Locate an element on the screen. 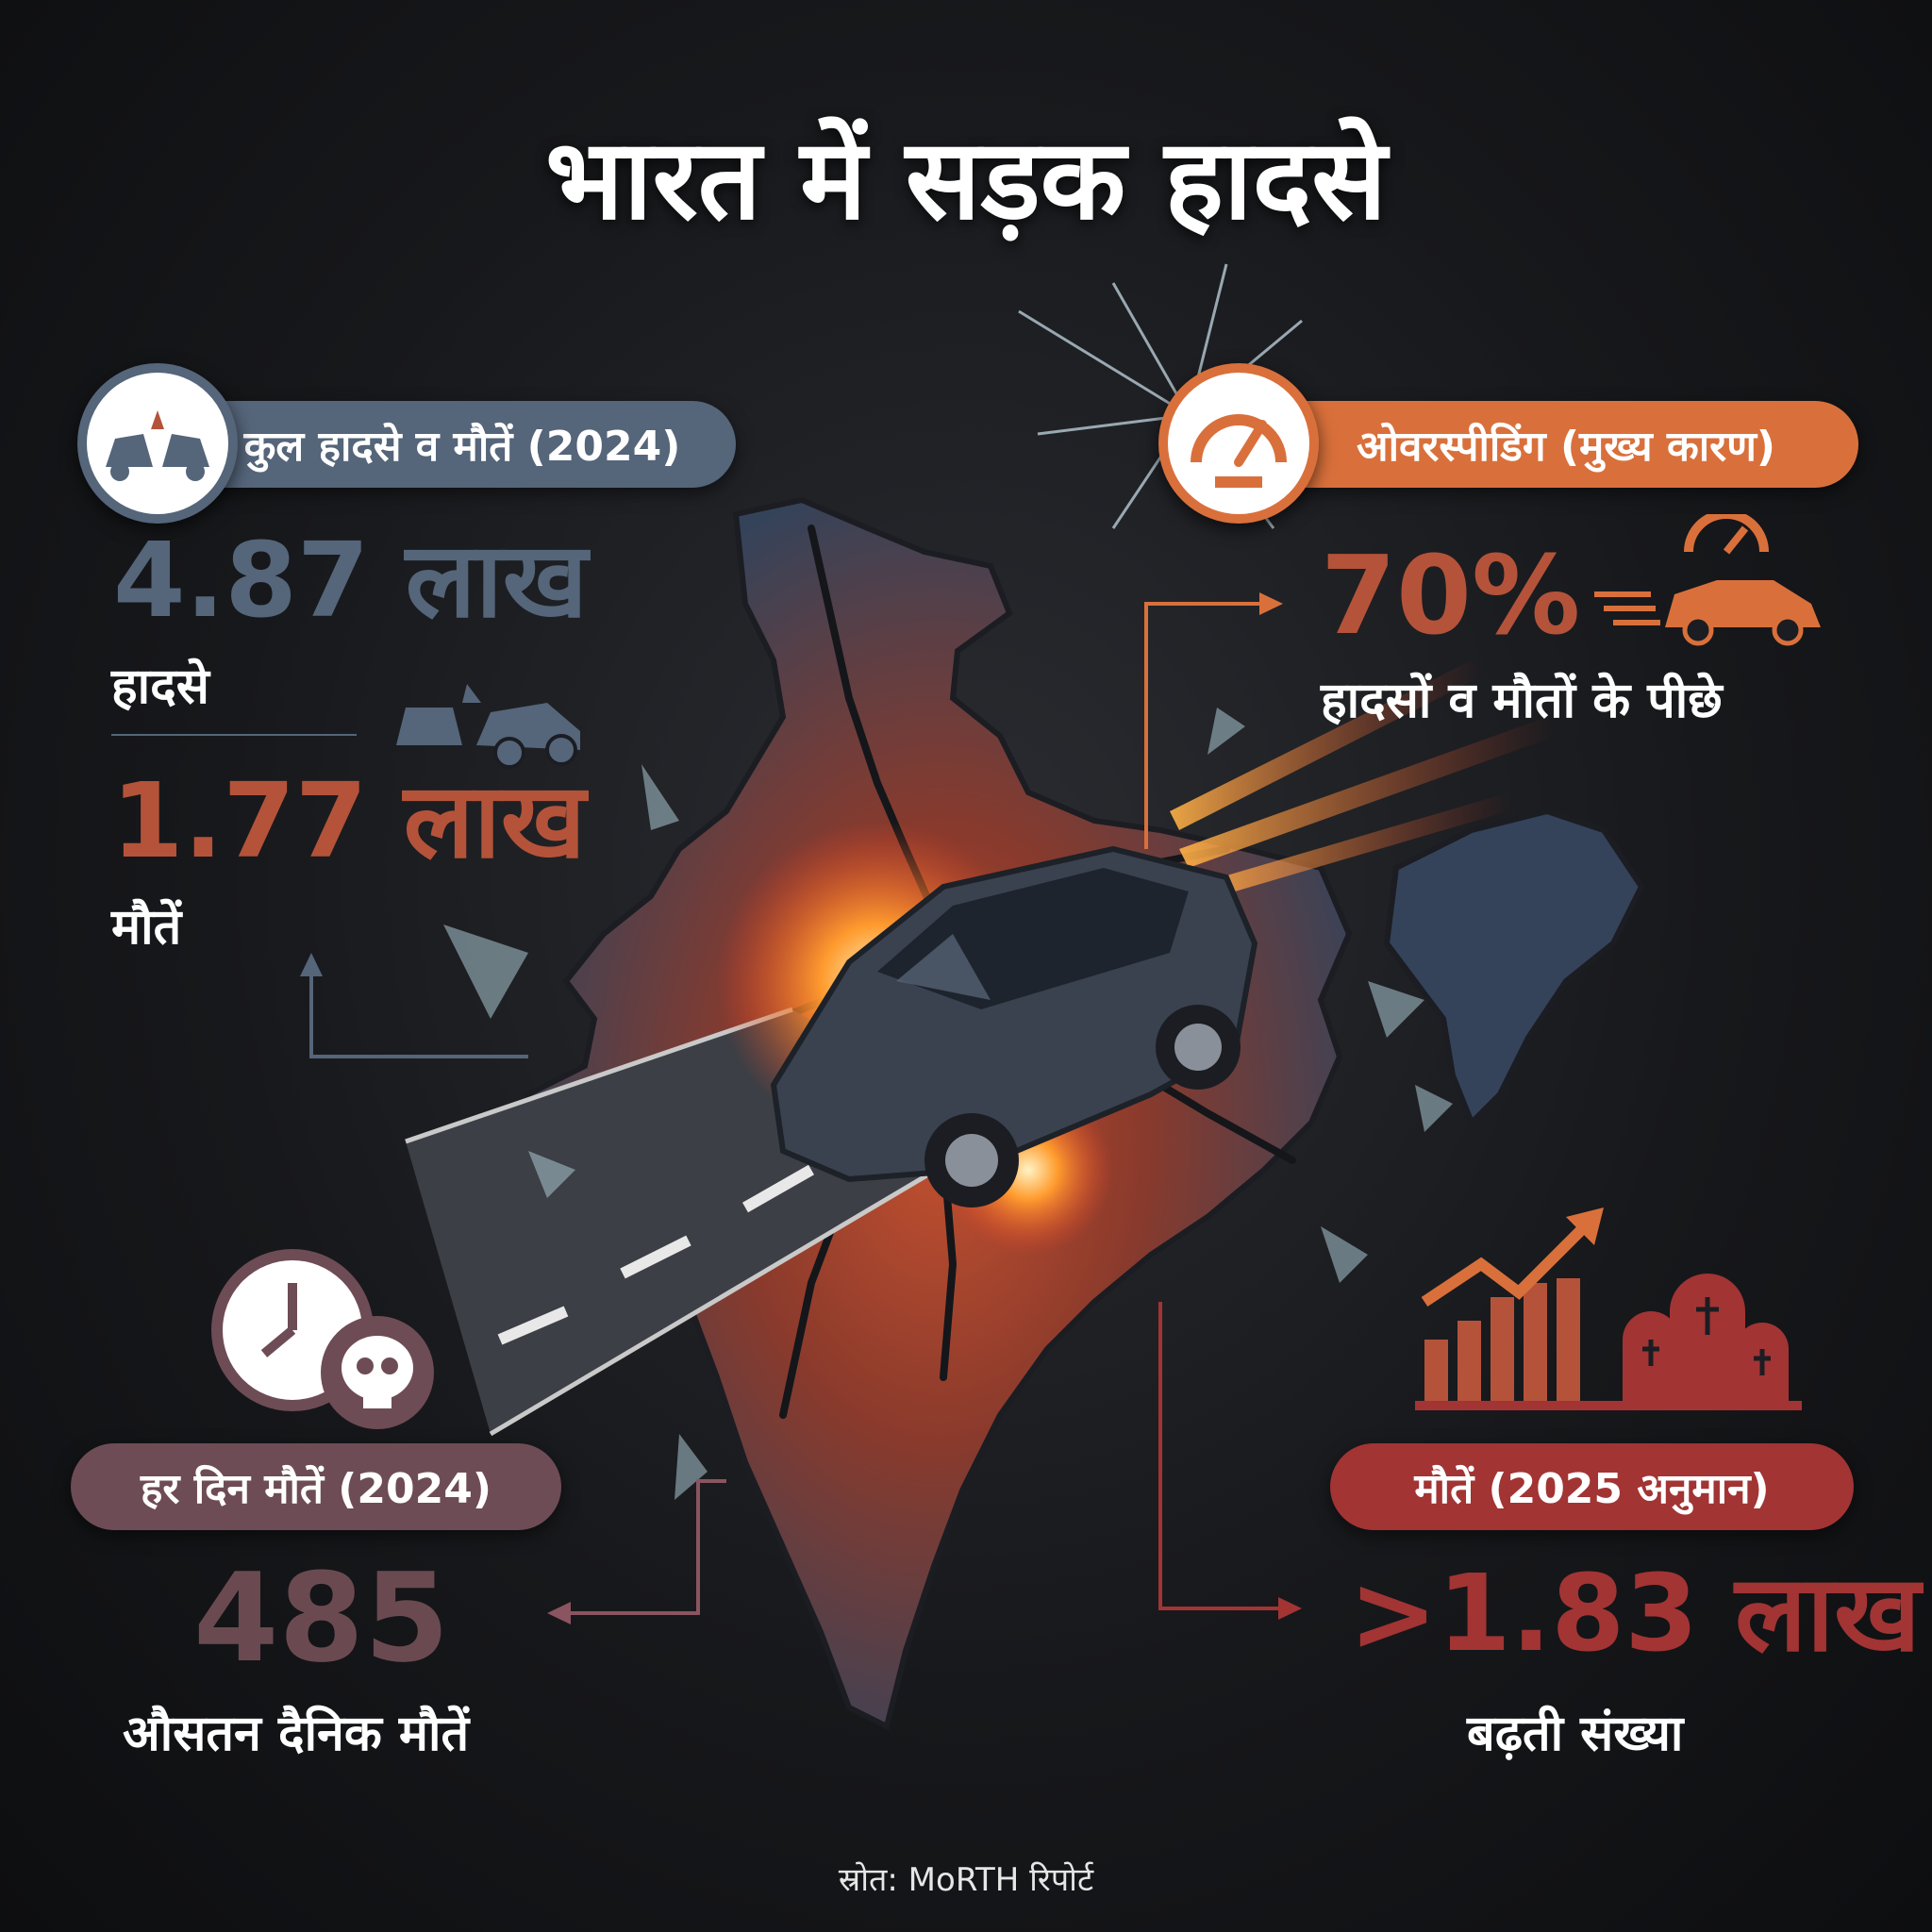 The height and width of the screenshot is (1932, 1932). clock-skull-icon is located at coordinates (323, 1339).